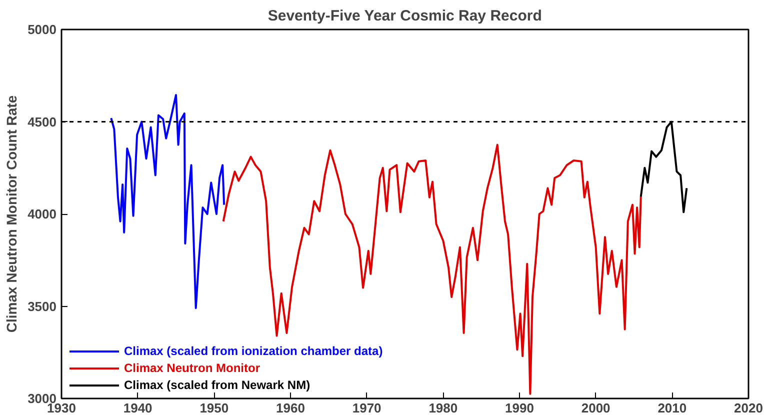 Image resolution: width=768 pixels, height=415 pixels. What do you see at coordinates (12, 214) in the screenshot?
I see `y-axis-title: Climax Neutron Monitor Count Rate` at bounding box center [12, 214].